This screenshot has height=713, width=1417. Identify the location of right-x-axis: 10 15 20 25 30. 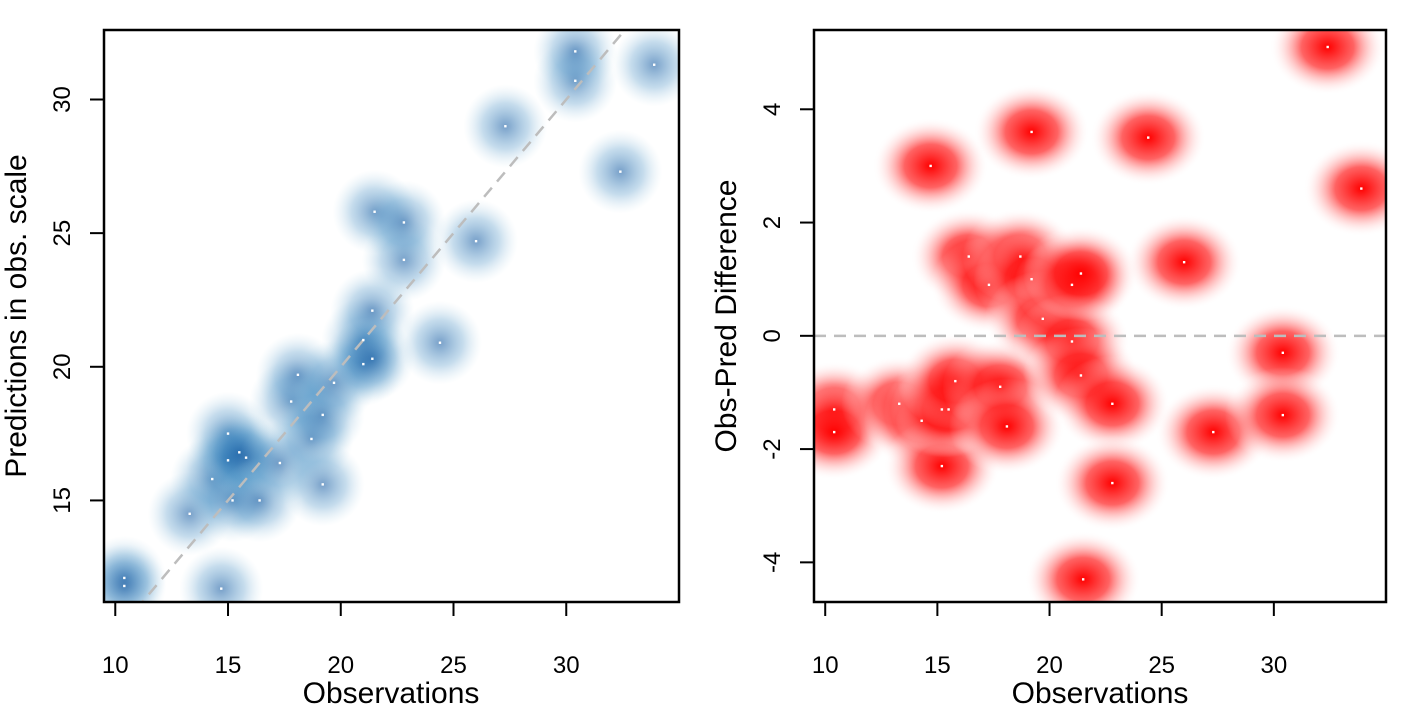
(1049, 640).